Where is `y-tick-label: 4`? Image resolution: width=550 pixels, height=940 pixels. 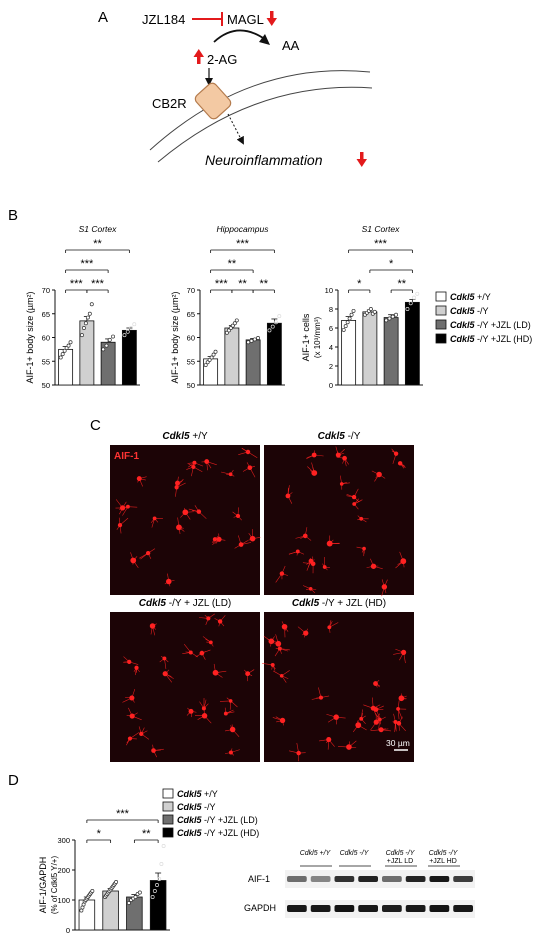 y-tick-label: 4 is located at coordinates (331, 347).